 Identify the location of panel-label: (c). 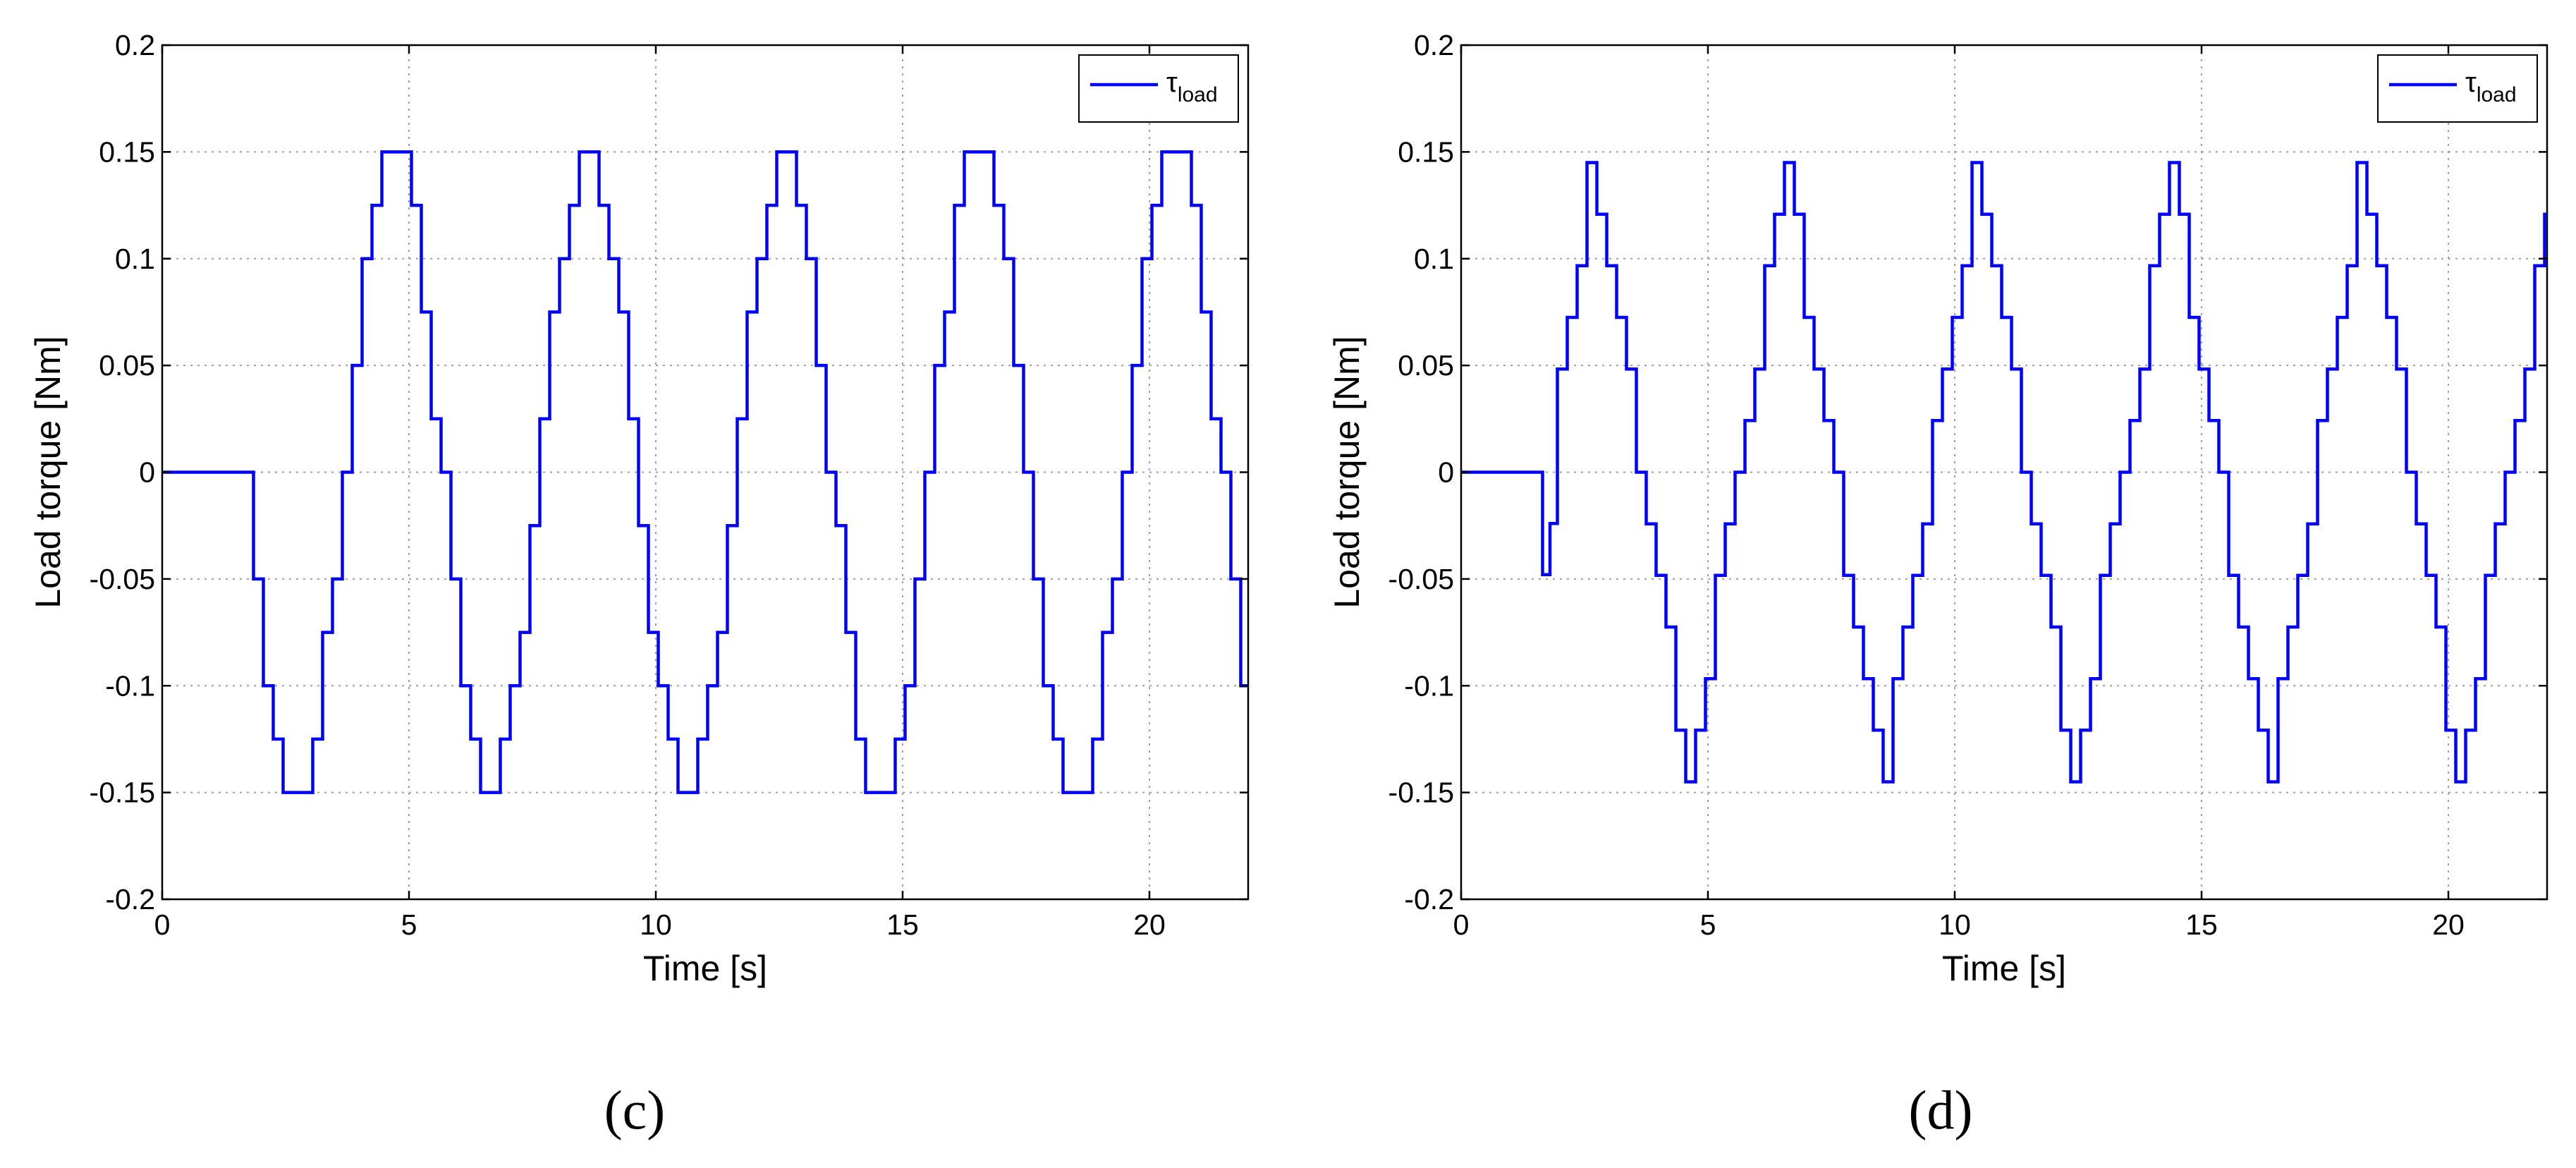
(635, 1109).